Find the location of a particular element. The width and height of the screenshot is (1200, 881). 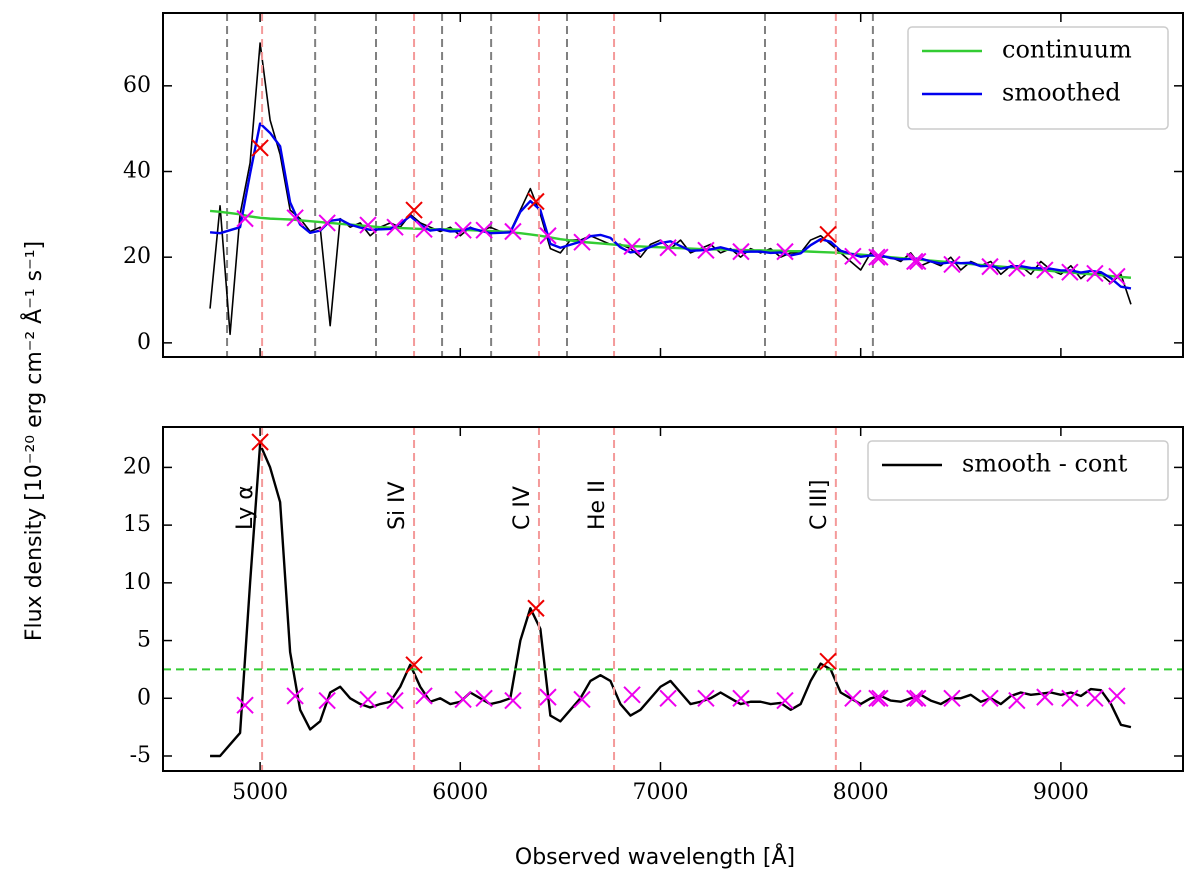

legend-label: continuum is located at coordinates (1067, 50).